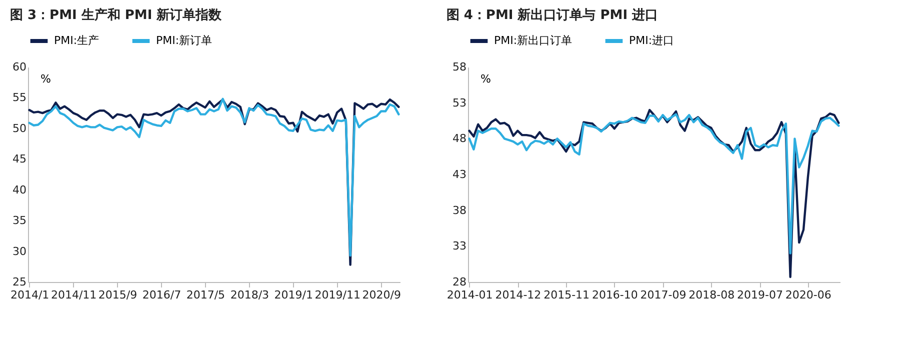 This screenshot has width=904, height=350. I want to click on legend-label: PMI:新出口订单, so click(533, 40).